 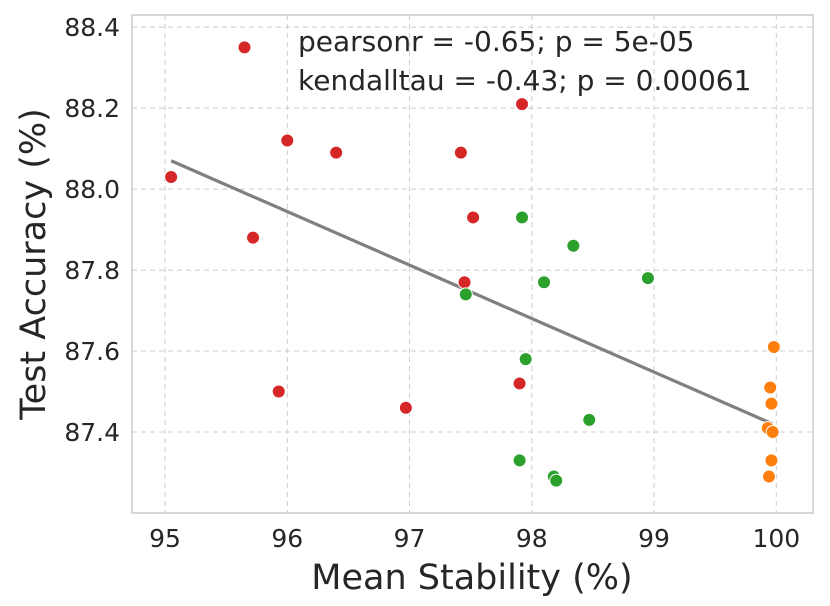 I want to click on y-axis-title: Test Accuracy (%), so click(x=34, y=264).